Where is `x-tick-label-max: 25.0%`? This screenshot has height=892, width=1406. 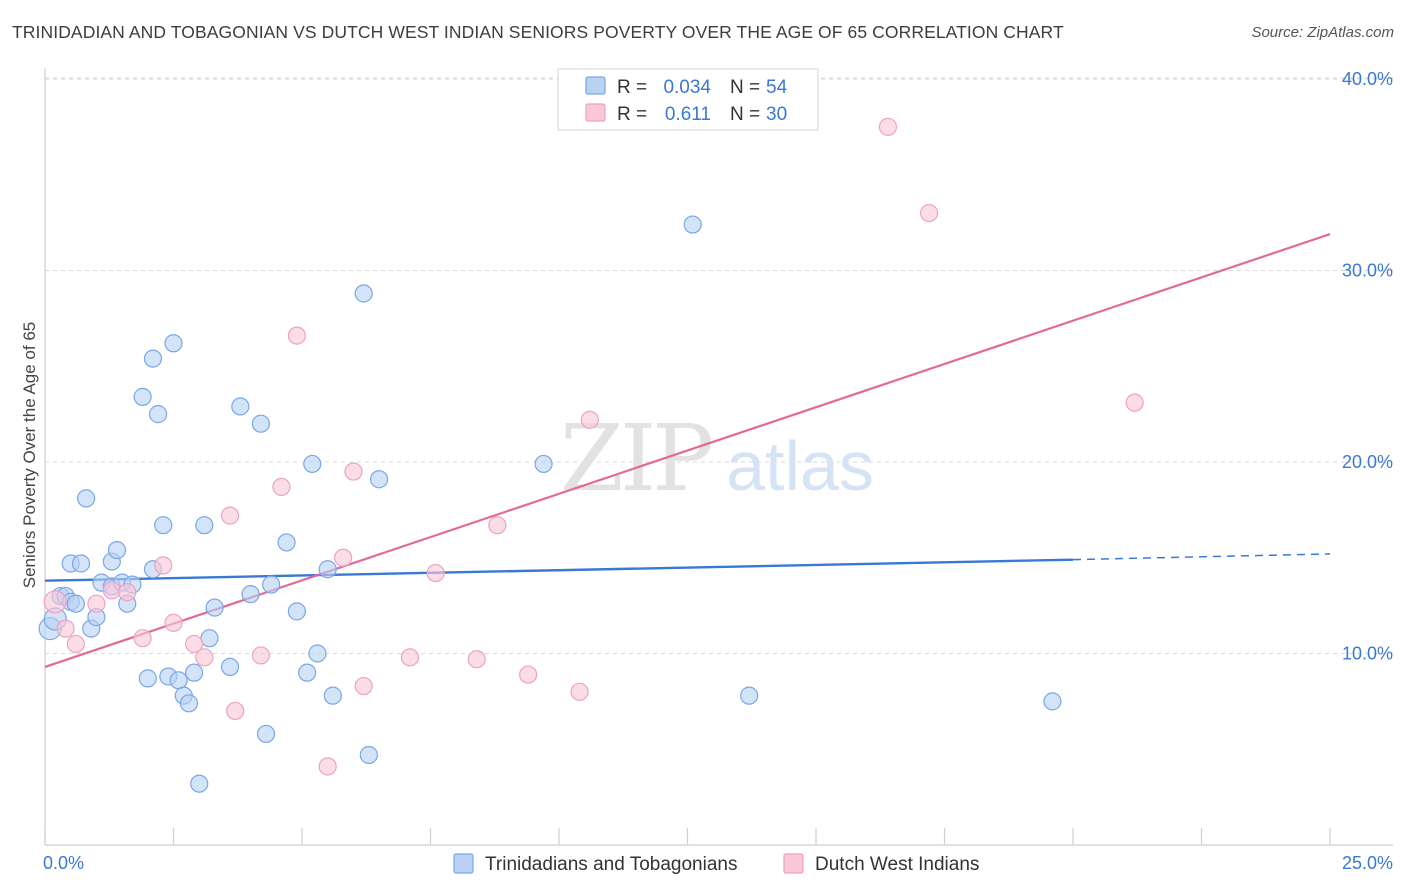
x-tick-label-max: 25.0% is located at coordinates (1367, 863).